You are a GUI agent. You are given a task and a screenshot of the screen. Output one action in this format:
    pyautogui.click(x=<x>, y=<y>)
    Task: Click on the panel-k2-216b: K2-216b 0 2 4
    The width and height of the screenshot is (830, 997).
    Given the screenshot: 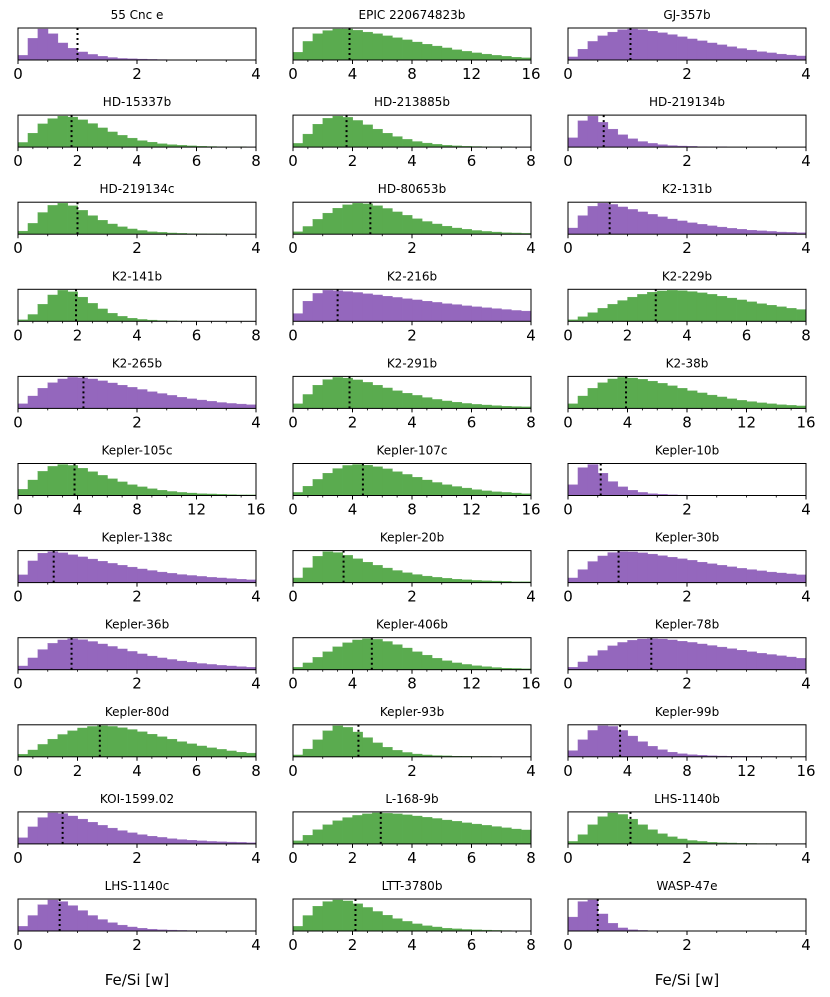 What is the action you would take?
    pyautogui.click(x=412, y=306)
    